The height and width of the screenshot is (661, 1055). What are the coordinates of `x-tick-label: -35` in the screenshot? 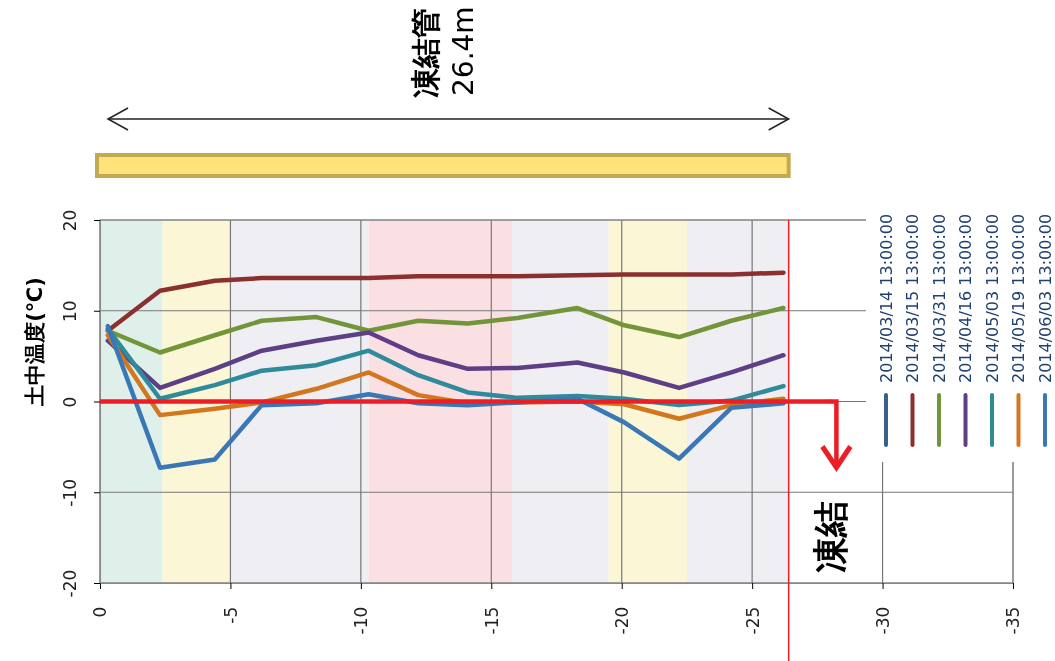 It's located at (1013, 620).